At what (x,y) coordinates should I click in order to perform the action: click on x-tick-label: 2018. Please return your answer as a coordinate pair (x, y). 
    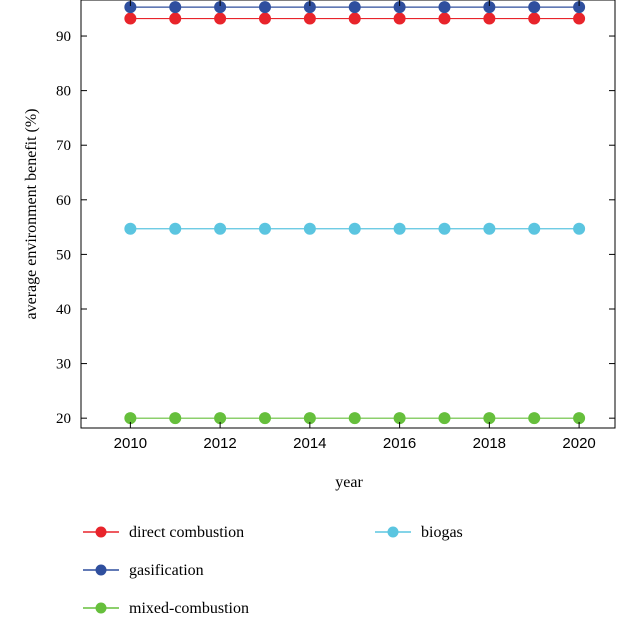
    Looking at the image, I should click on (489, 443).